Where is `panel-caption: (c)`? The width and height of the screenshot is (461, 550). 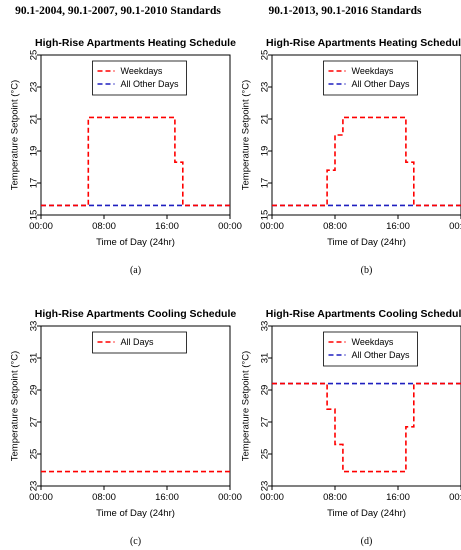
panel-caption: (c) is located at coordinates (135, 541).